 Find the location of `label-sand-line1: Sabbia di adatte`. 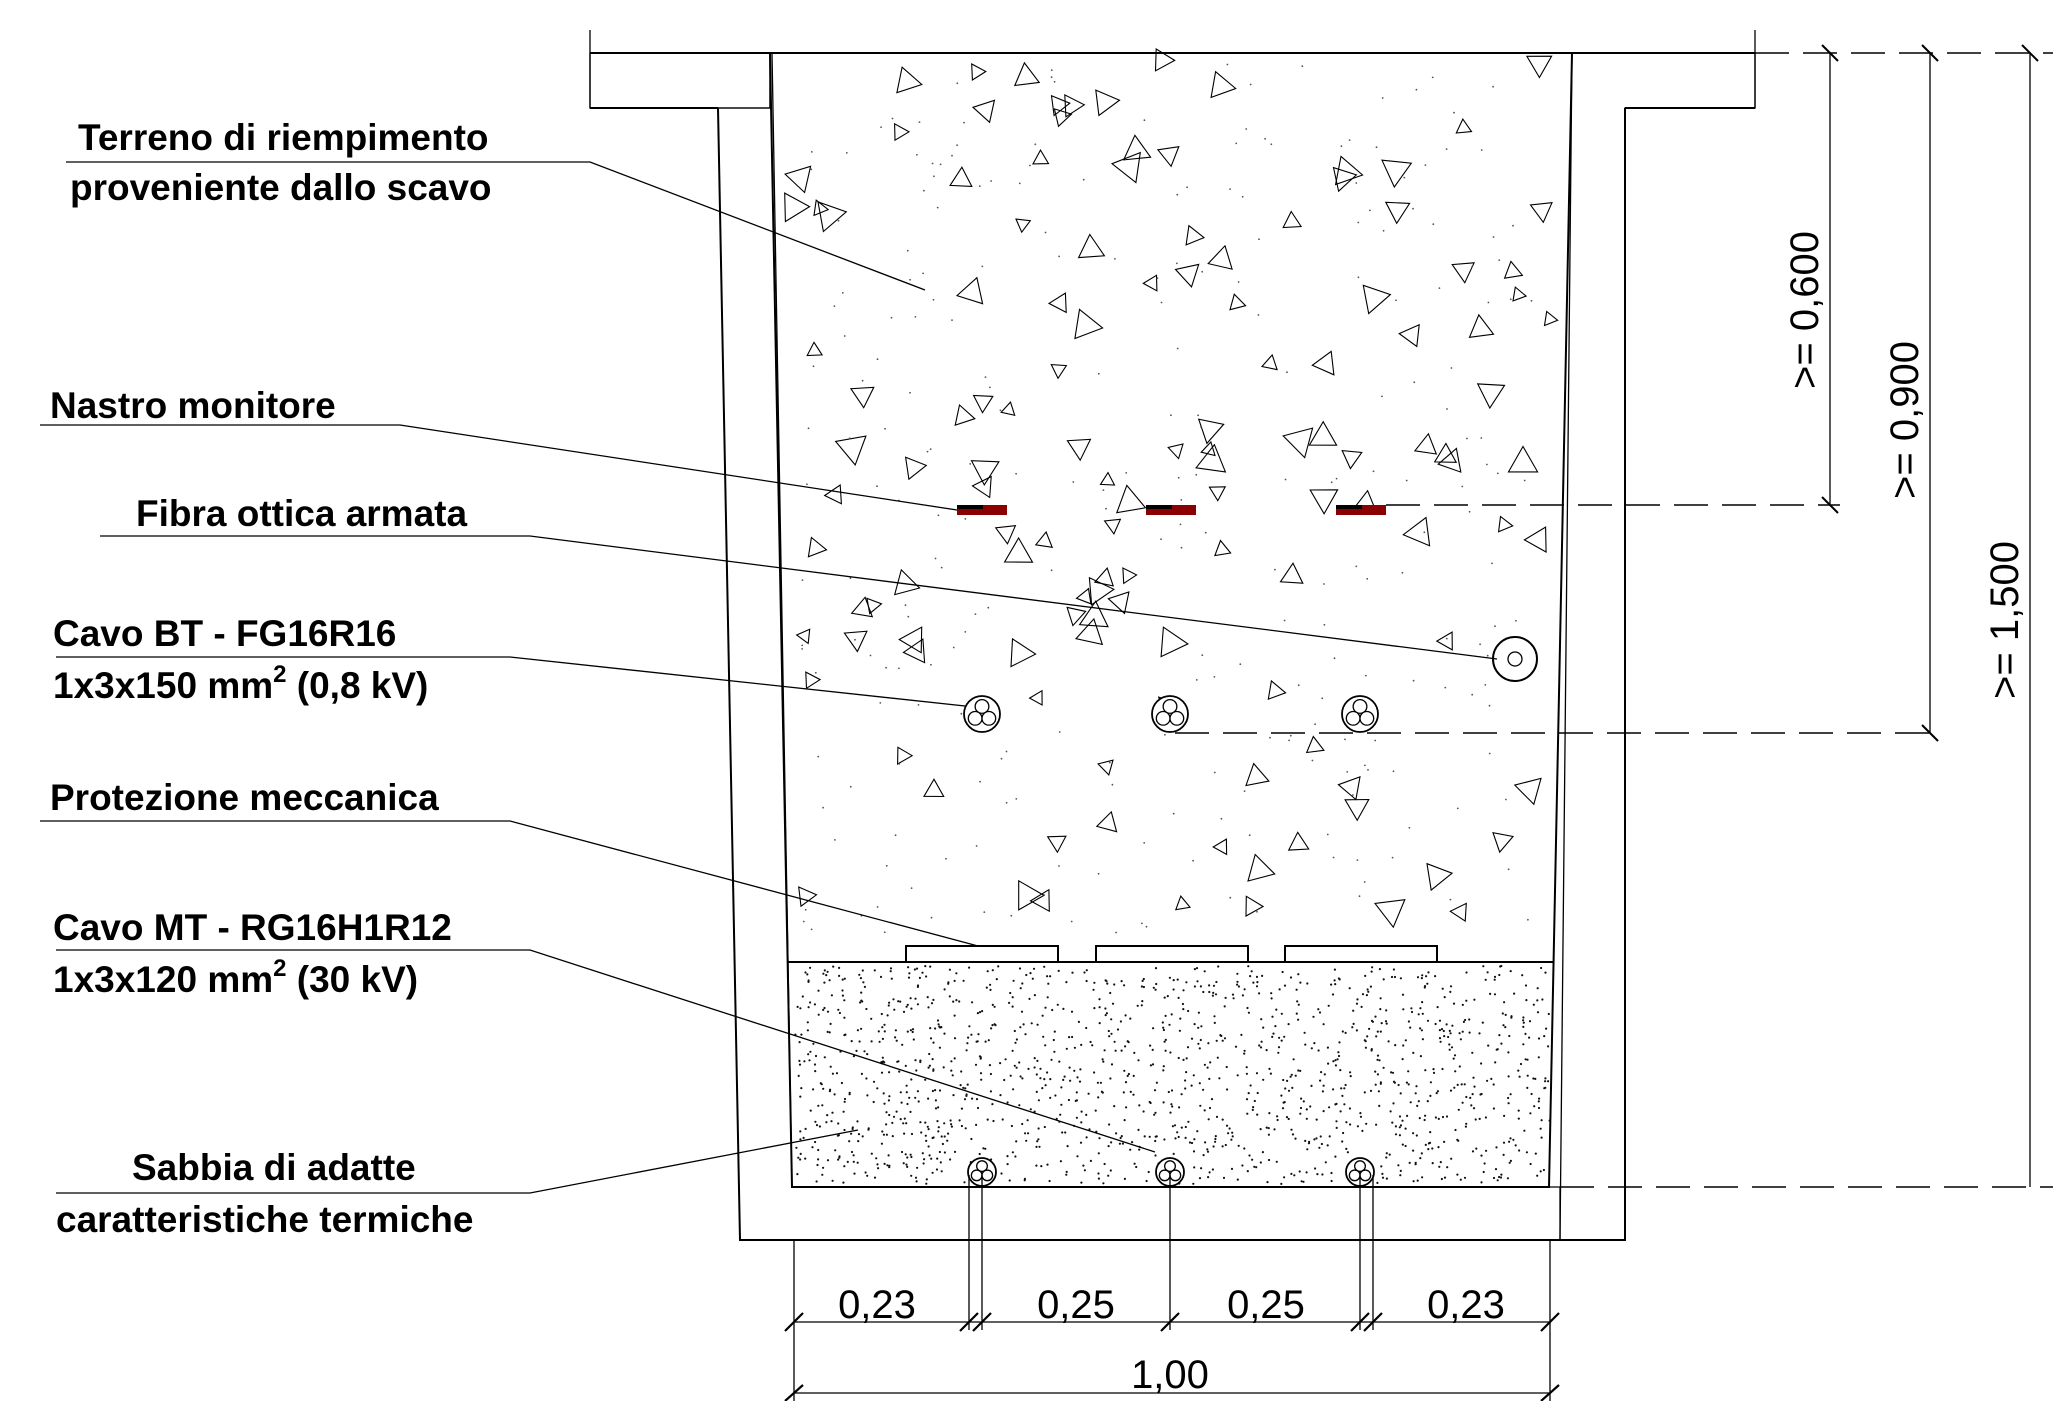

label-sand-line1: Sabbia di adatte is located at coordinates (274, 1167).